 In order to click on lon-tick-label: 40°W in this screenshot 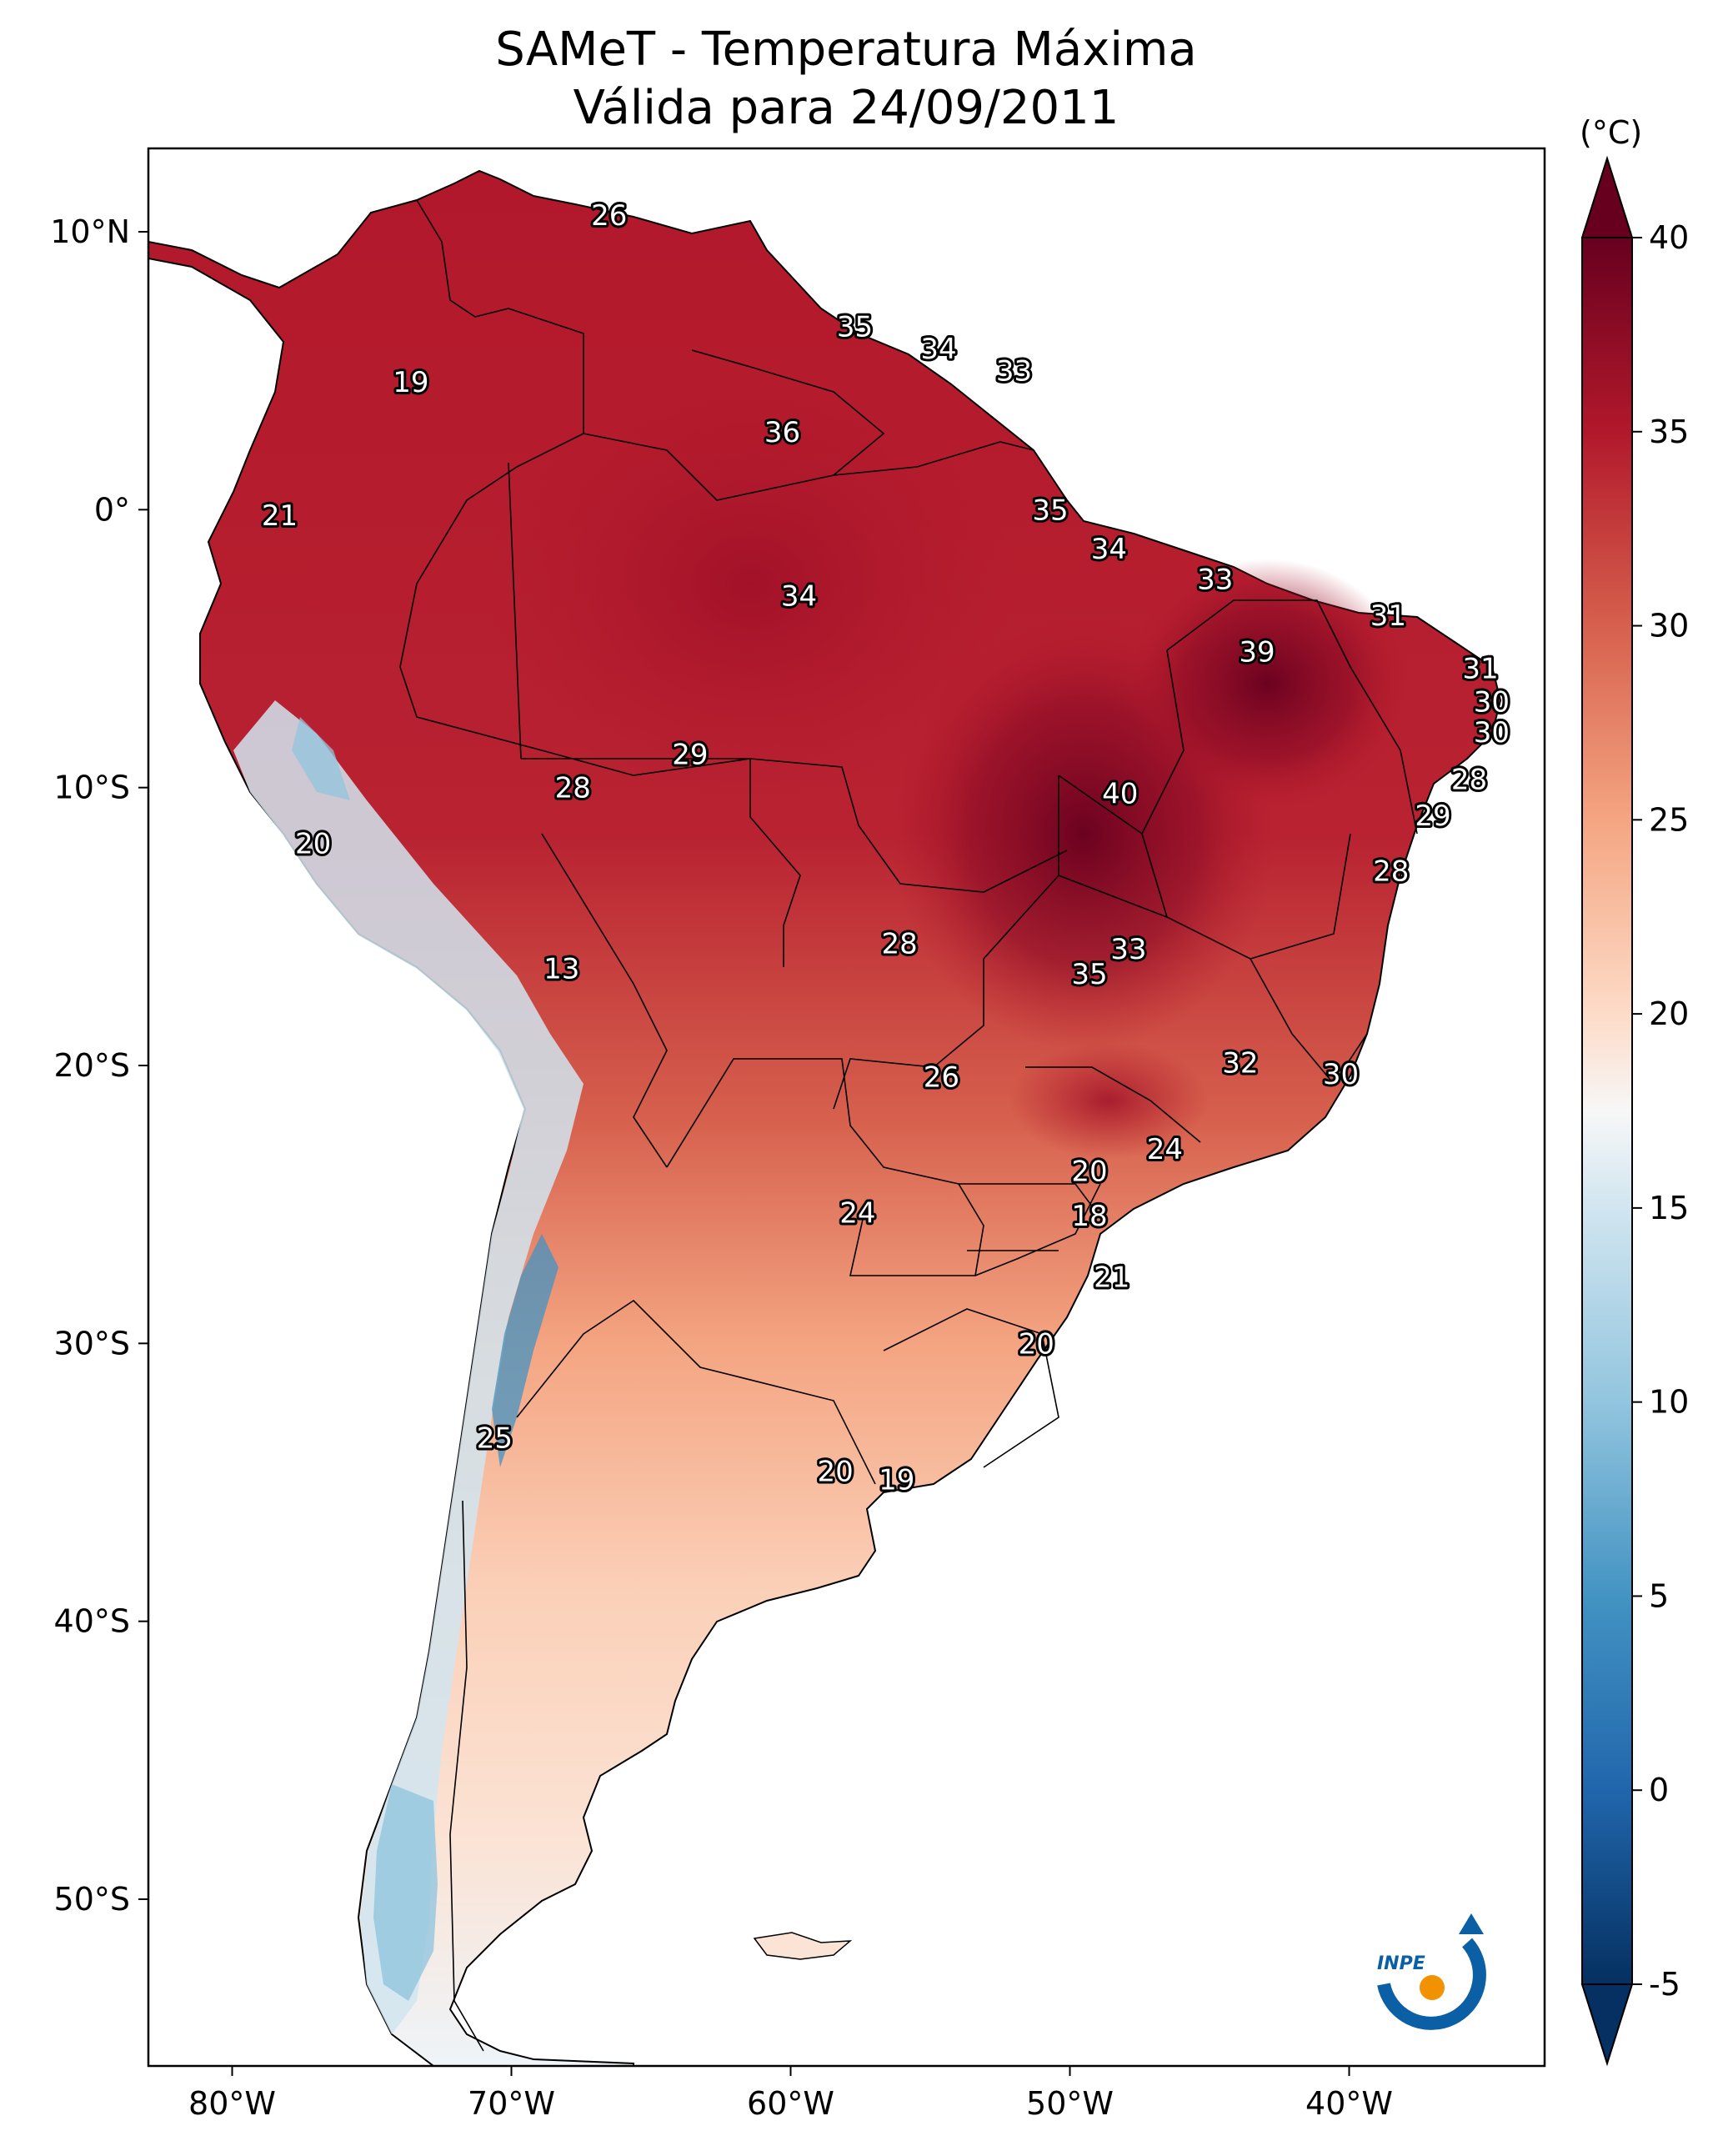, I will do `click(1349, 2103)`.